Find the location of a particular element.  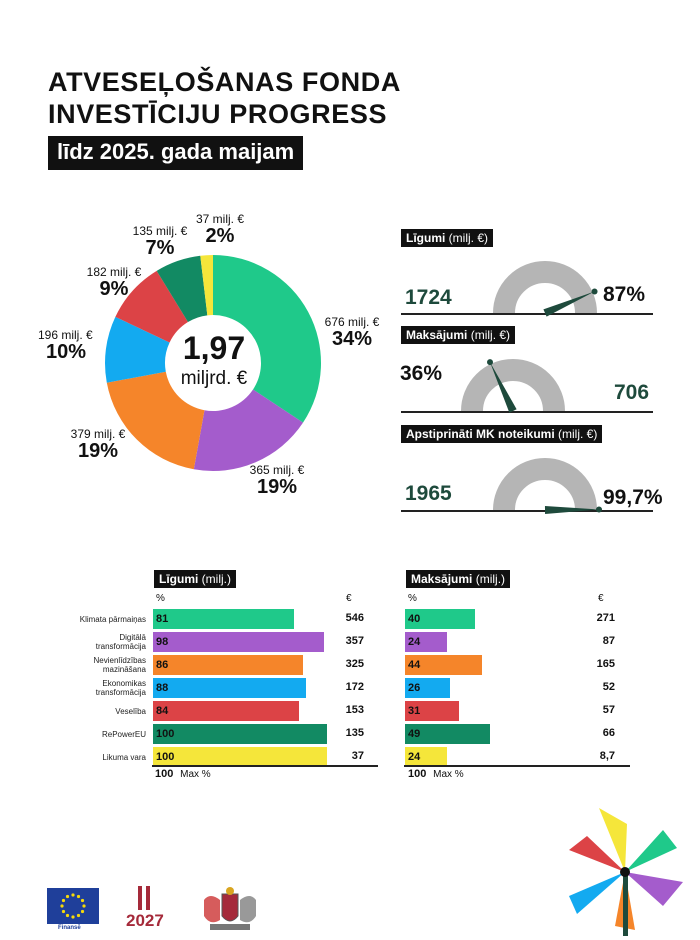

contracts-bar-value: 98 is located at coordinates (162, 642).